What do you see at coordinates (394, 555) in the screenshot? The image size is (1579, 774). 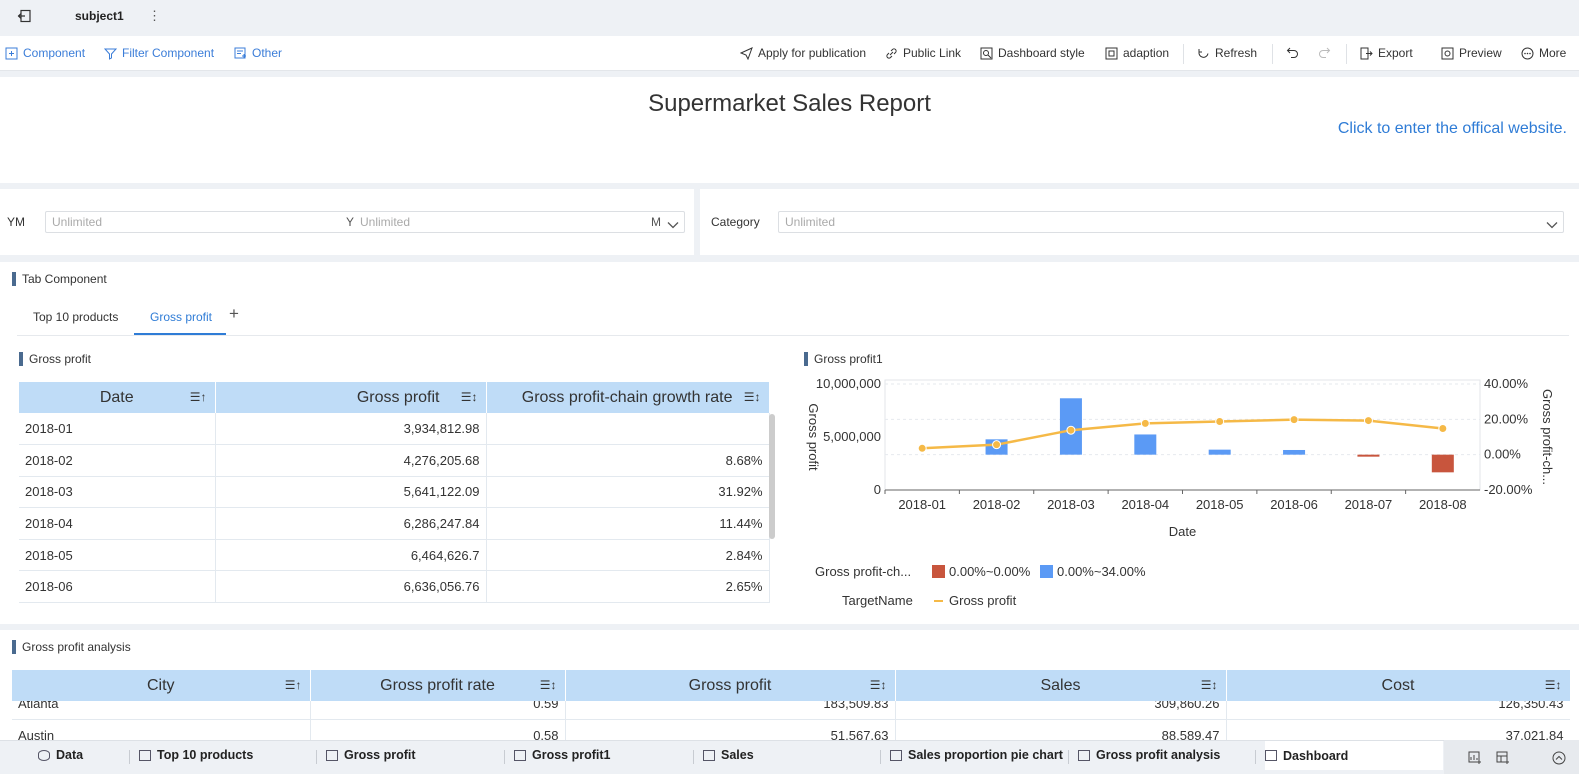 I see `table-row: 2018-05 6,464,626.7 2.84%` at bounding box center [394, 555].